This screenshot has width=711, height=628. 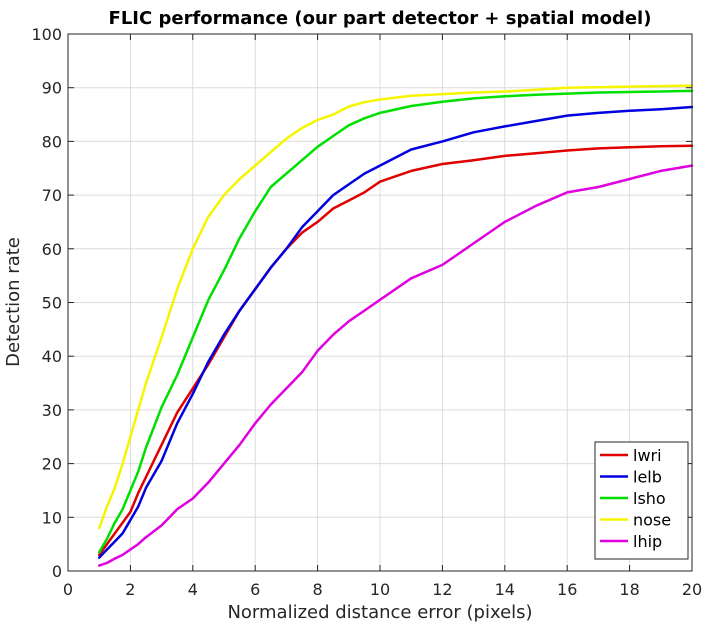 What do you see at coordinates (52, 410) in the screenshot?
I see `y-tick-label: 30` at bounding box center [52, 410].